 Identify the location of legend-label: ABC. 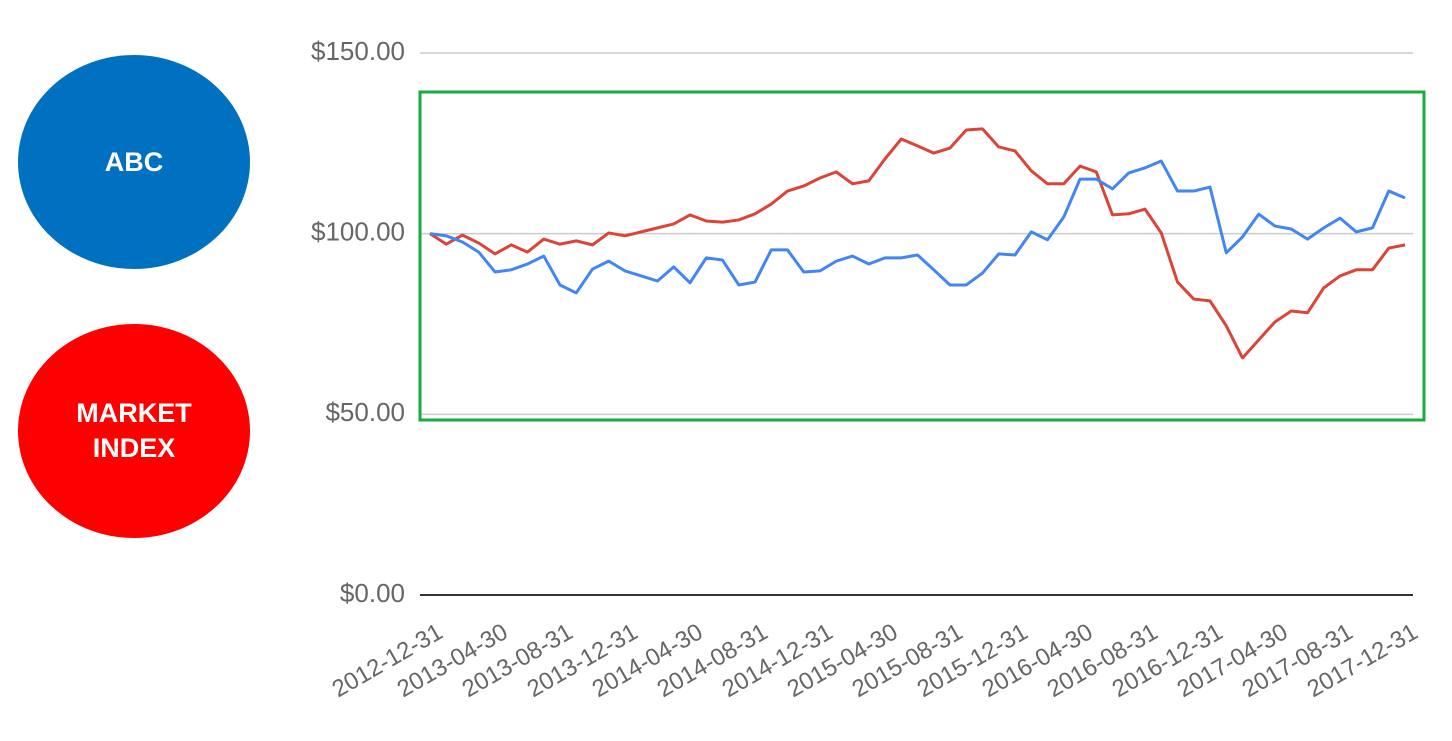
(134, 161).